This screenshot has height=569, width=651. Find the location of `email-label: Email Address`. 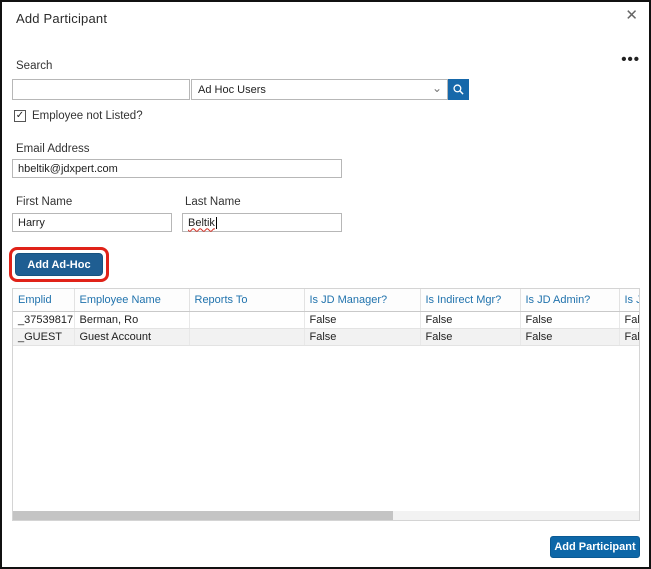

email-label: Email Address is located at coordinates (53, 149).